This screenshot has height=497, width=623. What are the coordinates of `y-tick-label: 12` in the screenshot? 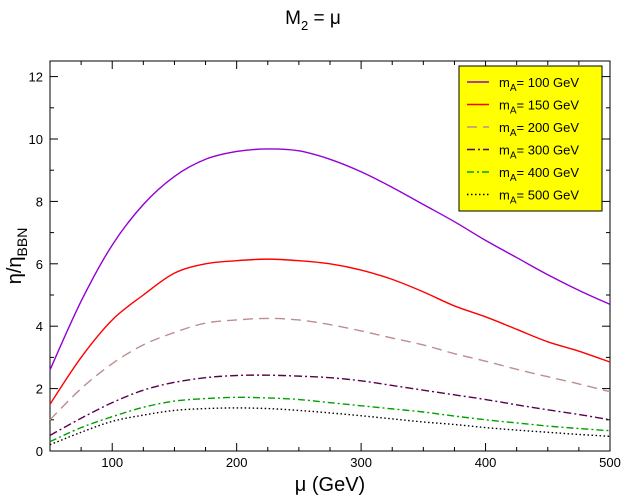 It's located at (36, 77).